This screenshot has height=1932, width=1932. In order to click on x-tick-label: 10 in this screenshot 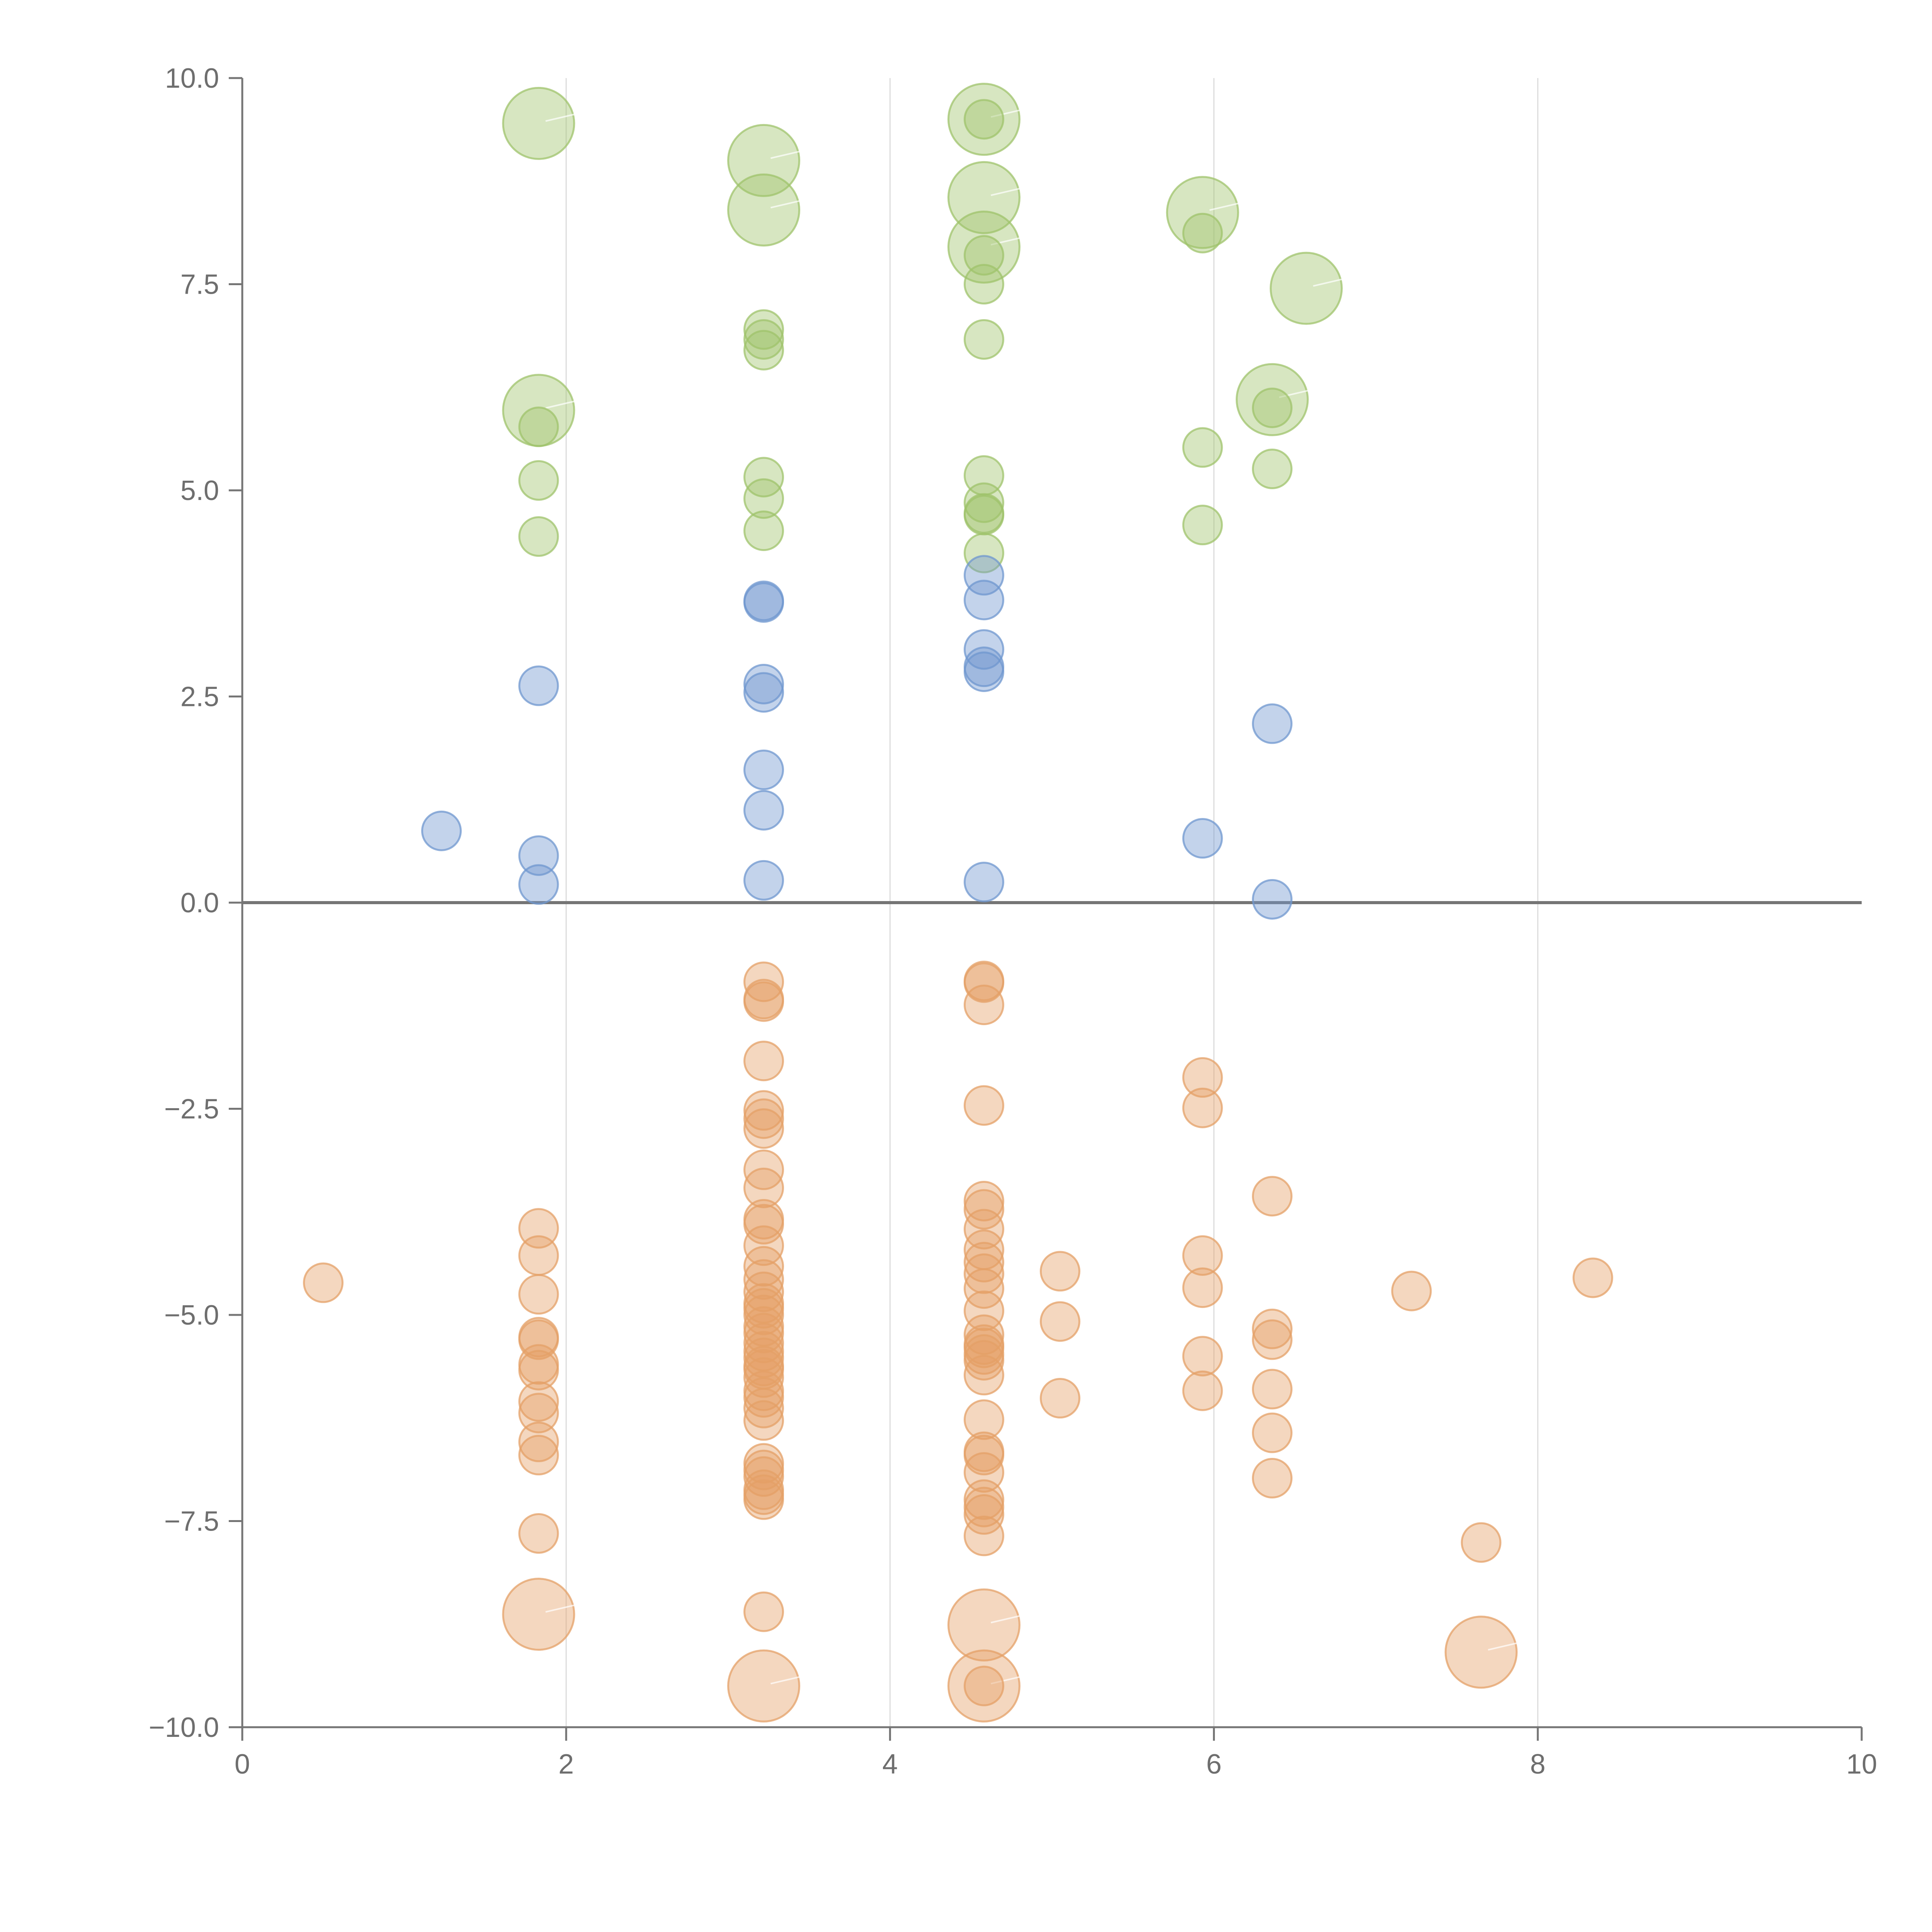, I will do `click(1862, 1765)`.